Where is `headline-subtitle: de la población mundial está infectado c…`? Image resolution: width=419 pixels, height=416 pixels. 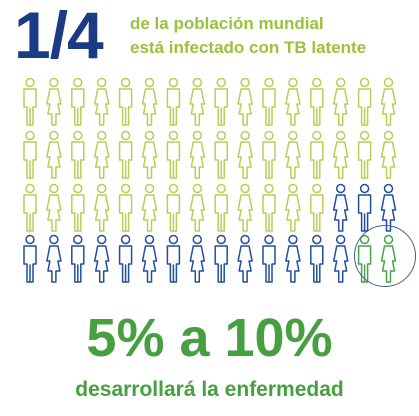
headline-subtitle: de la población mundial está infectado c… is located at coordinates (248, 36).